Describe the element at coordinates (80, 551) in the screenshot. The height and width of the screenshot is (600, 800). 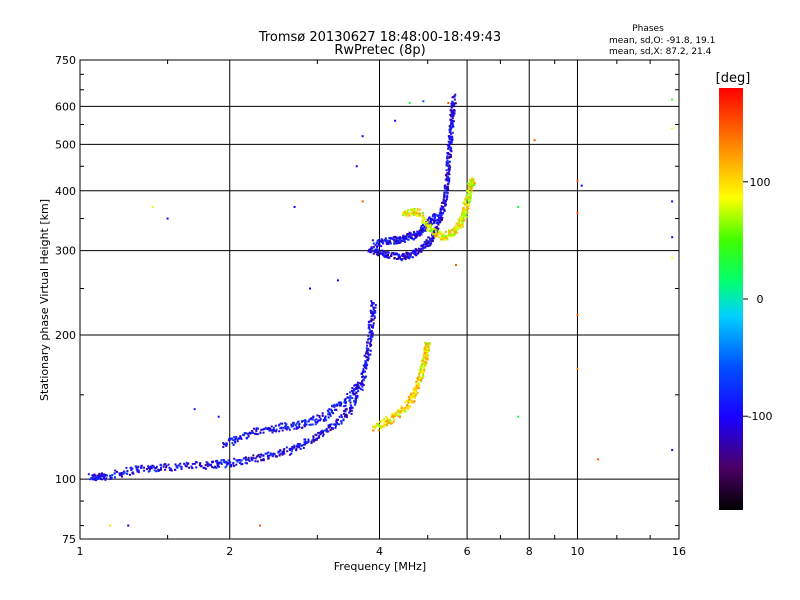
I see `x-tick-label: 1` at that location.